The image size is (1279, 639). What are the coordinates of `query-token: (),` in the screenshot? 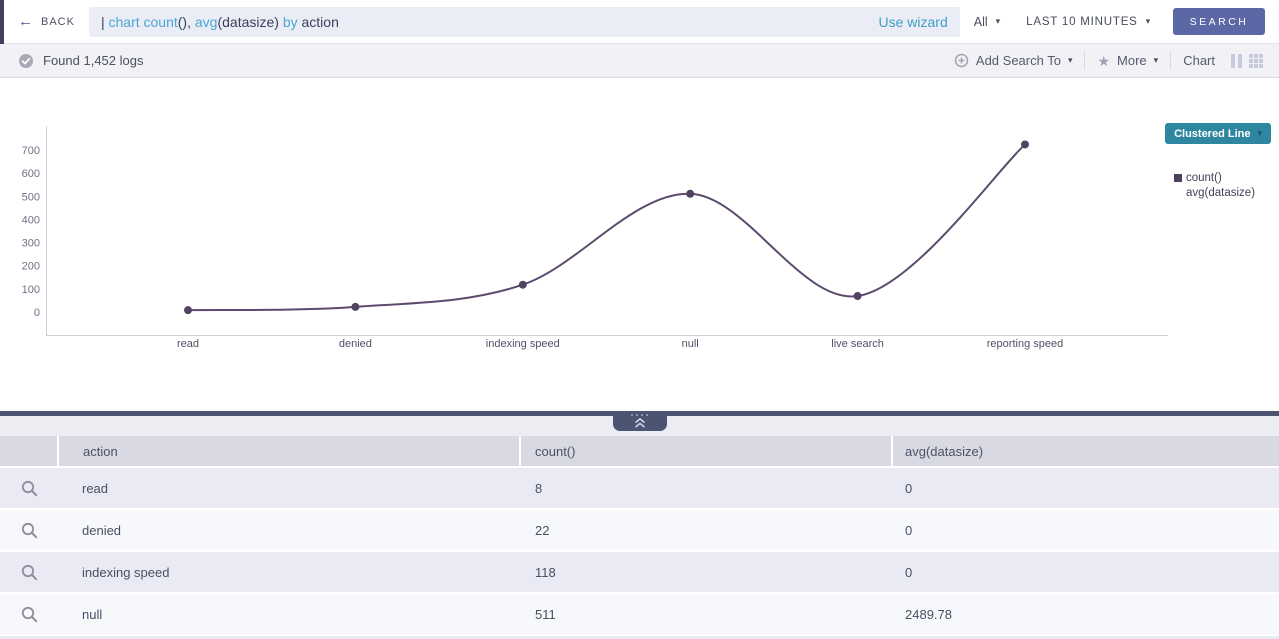 It's located at (186, 21).